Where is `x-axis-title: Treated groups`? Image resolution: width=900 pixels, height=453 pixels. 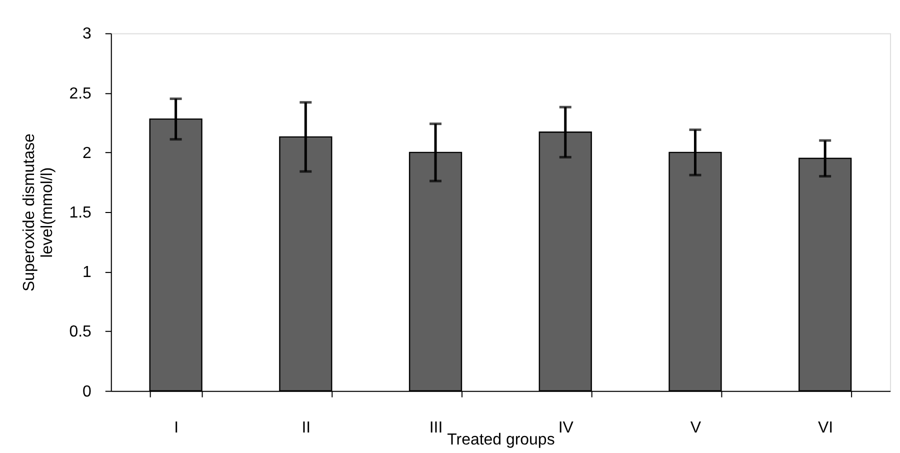 x-axis-title: Treated groups is located at coordinates (501, 439).